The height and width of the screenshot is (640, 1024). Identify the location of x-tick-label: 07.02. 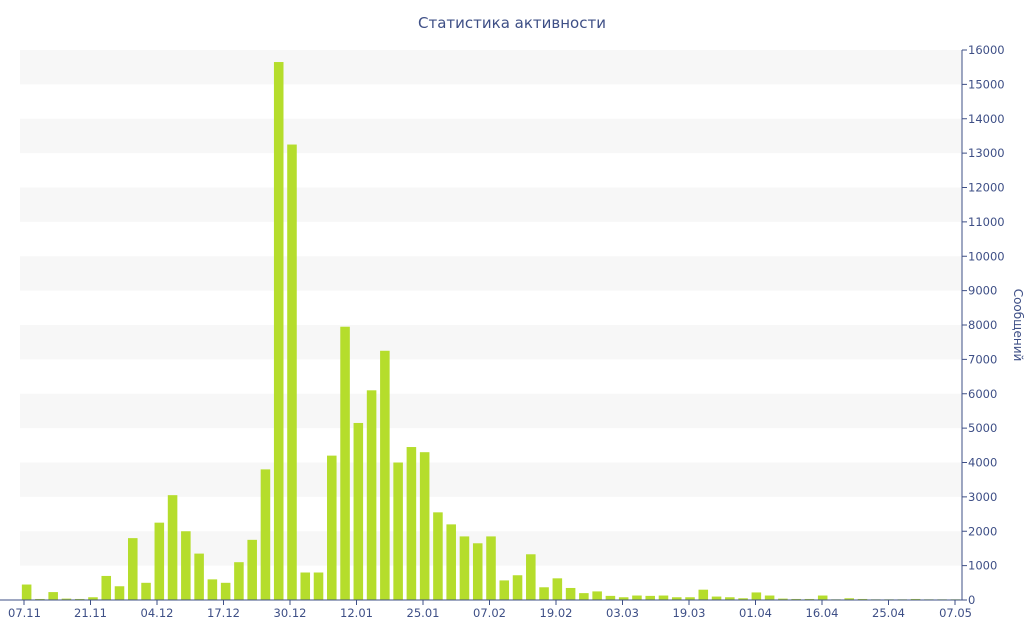
(489, 613).